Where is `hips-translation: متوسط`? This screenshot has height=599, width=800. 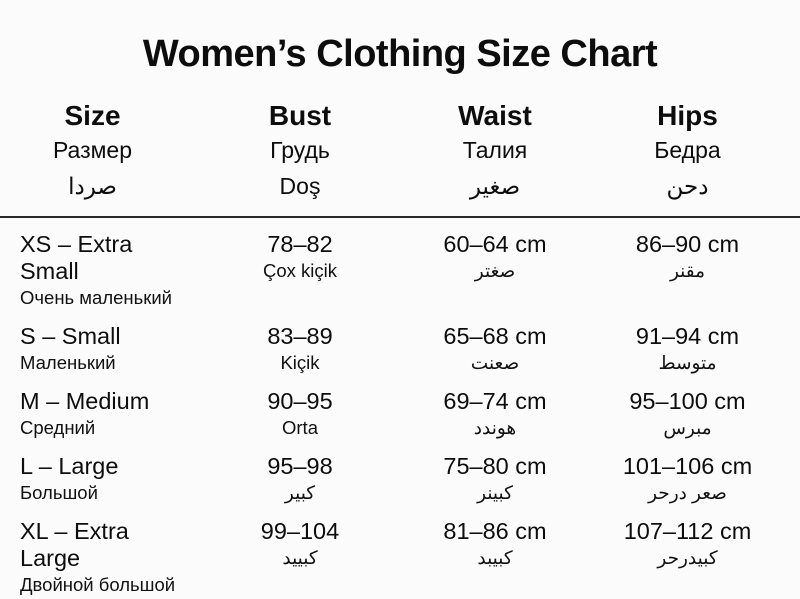
hips-translation: متوسط is located at coordinates (687, 362).